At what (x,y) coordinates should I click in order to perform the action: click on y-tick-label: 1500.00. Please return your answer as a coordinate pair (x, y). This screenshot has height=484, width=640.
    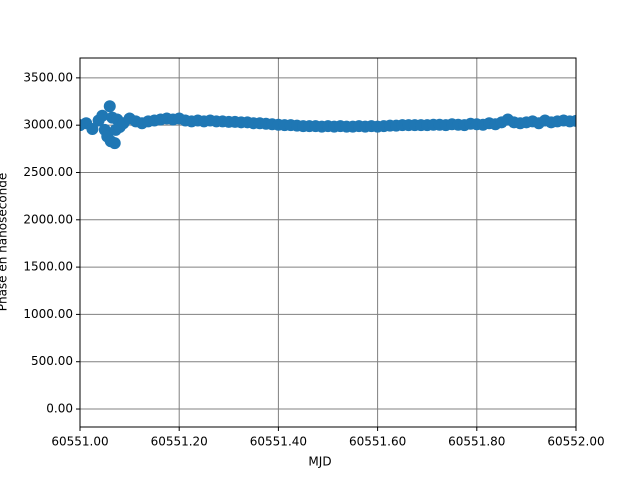
    Looking at the image, I should click on (48, 267).